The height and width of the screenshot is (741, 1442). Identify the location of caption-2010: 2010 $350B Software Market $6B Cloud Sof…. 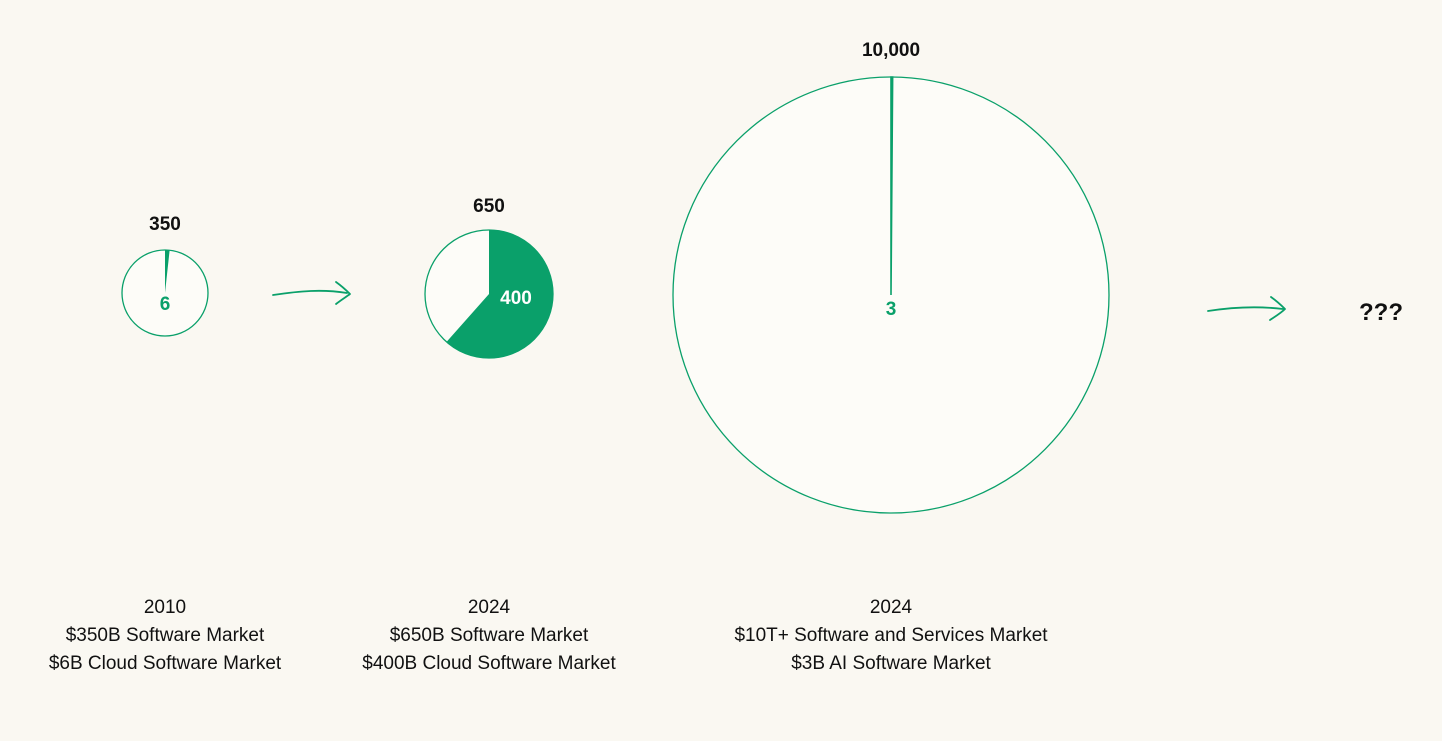
(167, 636).